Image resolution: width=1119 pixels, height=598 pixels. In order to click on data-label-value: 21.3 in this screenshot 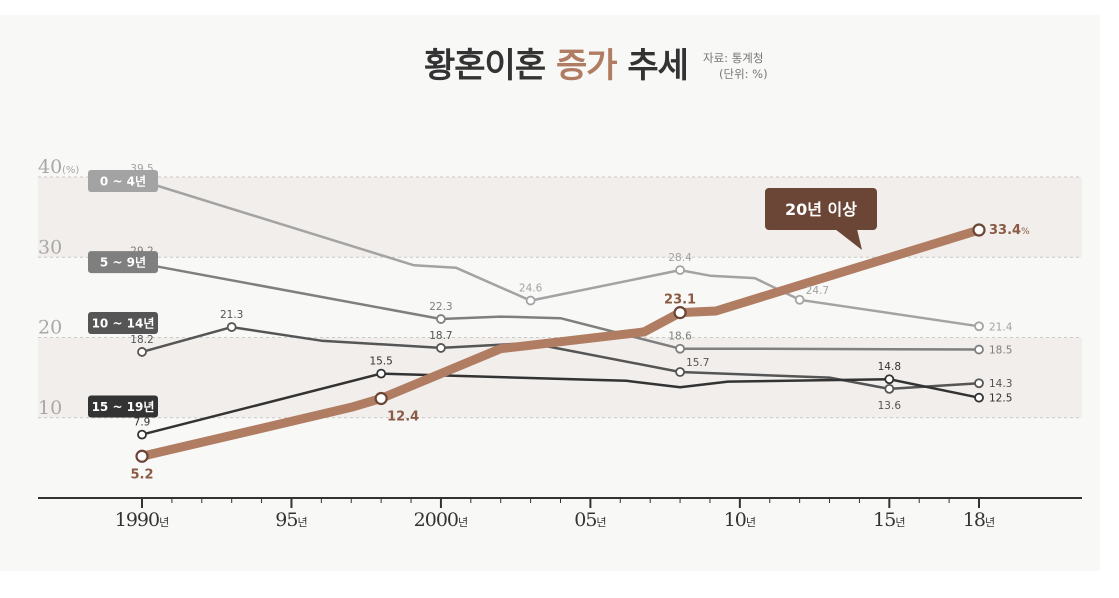, I will do `click(231, 315)`.